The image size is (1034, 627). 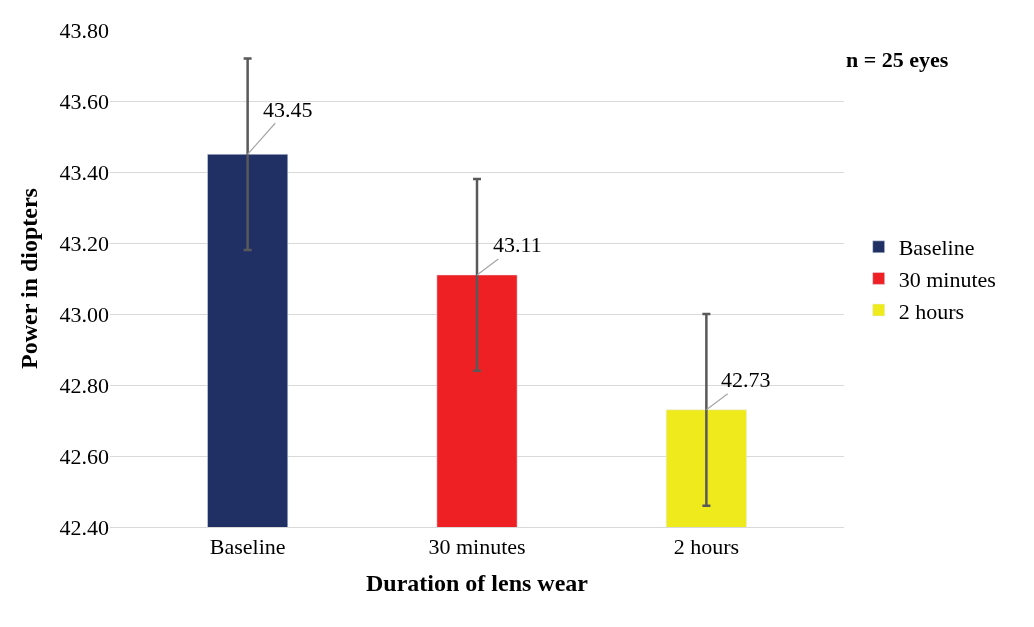 I want to click on x-axis-title: Duration of lens wear, so click(x=477, y=582).